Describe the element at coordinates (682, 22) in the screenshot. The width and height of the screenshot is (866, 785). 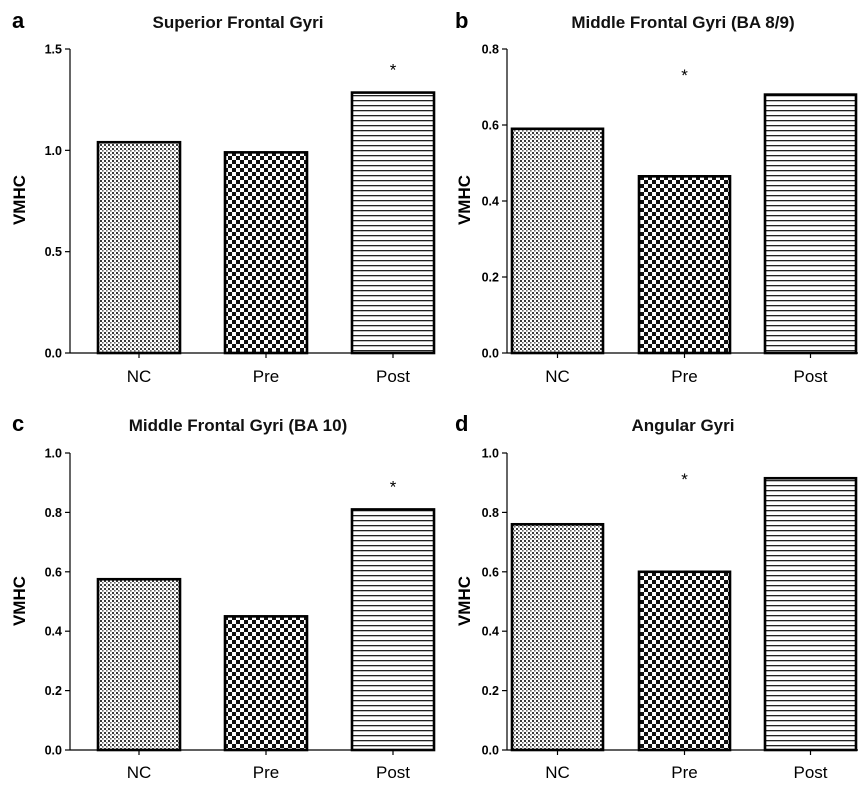
I see `chart-title: Middle Frontal Gyri (BA 8/9)` at that location.